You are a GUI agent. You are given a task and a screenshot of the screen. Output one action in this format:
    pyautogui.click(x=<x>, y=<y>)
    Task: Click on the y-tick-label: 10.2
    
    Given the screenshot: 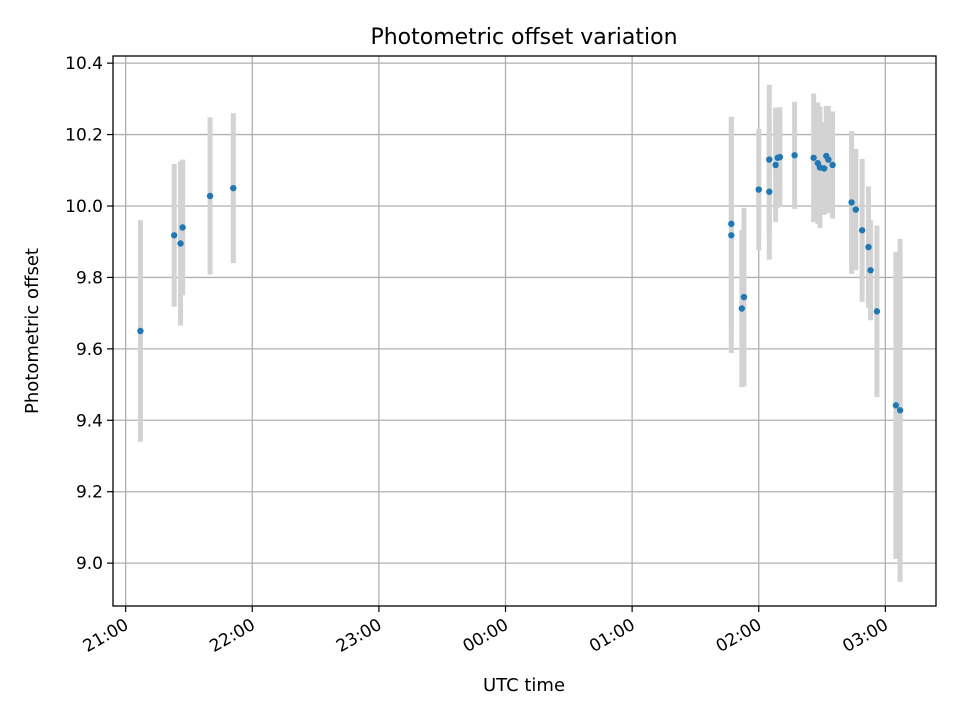 What is the action you would take?
    pyautogui.click(x=84, y=136)
    